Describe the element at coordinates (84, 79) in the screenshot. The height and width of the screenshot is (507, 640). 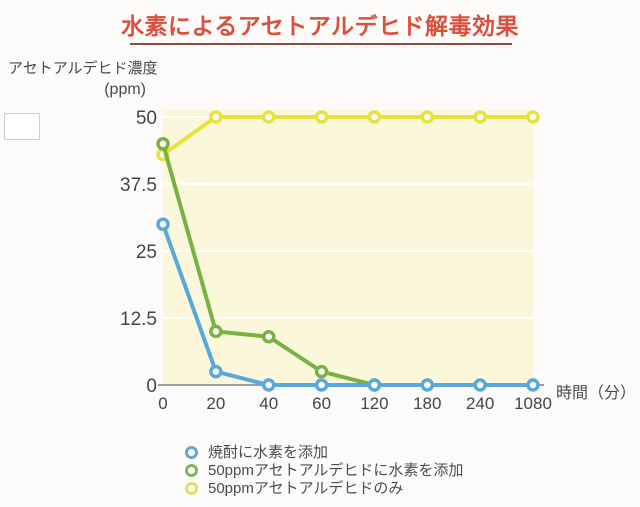
I see `y-axis-title: アセトアルデヒド濃度 (ppm)` at that location.